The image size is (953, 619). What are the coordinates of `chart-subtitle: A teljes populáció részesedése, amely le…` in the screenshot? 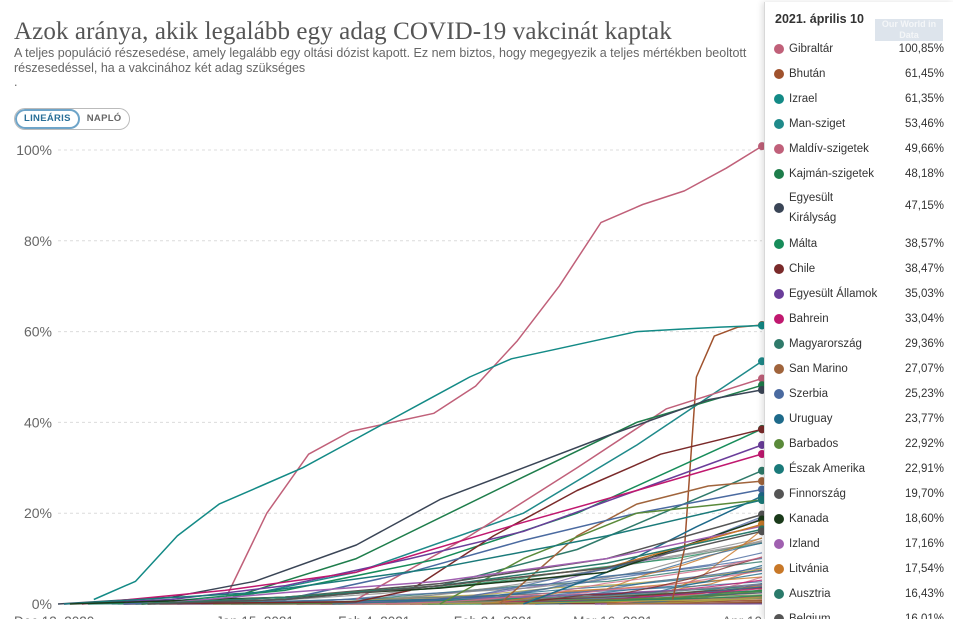 It's located at (389, 68).